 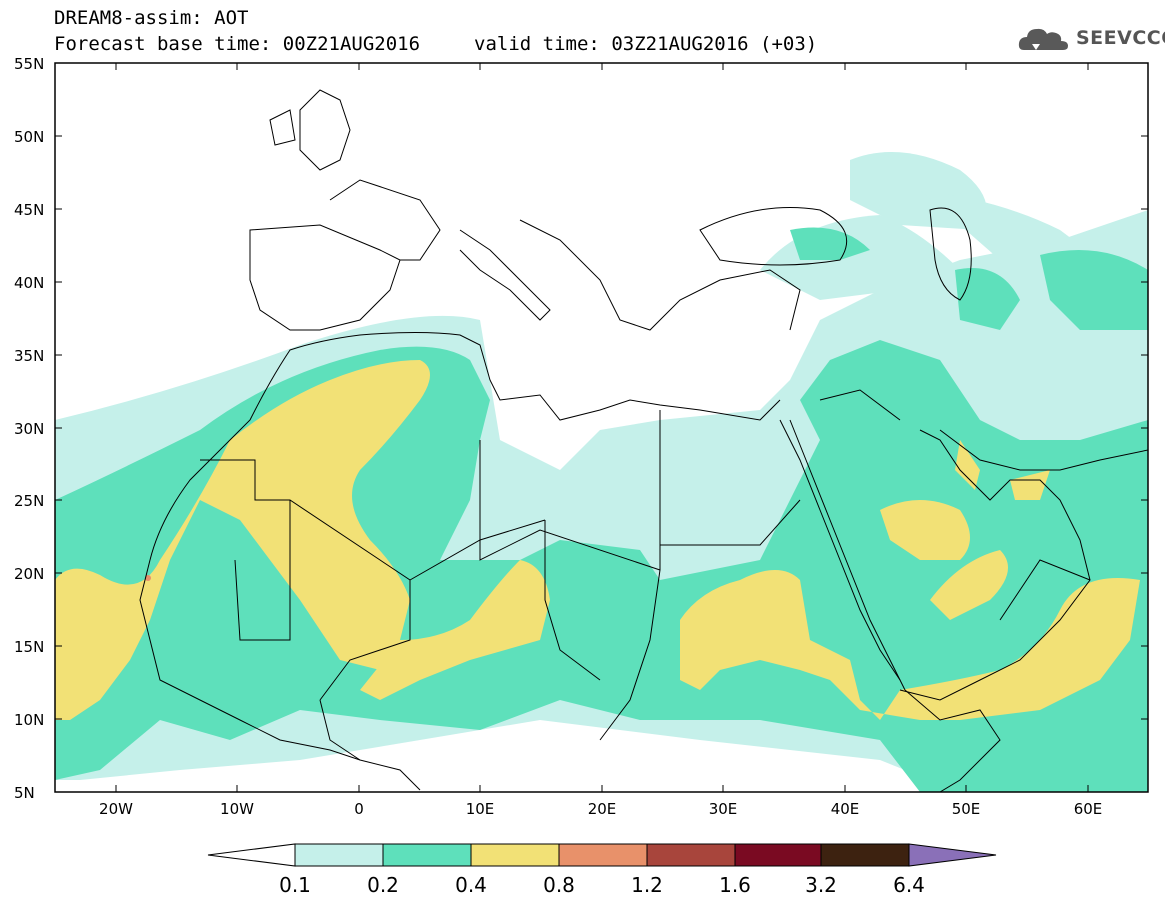 What do you see at coordinates (29, 64) in the screenshot?
I see `lat-label: 55N` at bounding box center [29, 64].